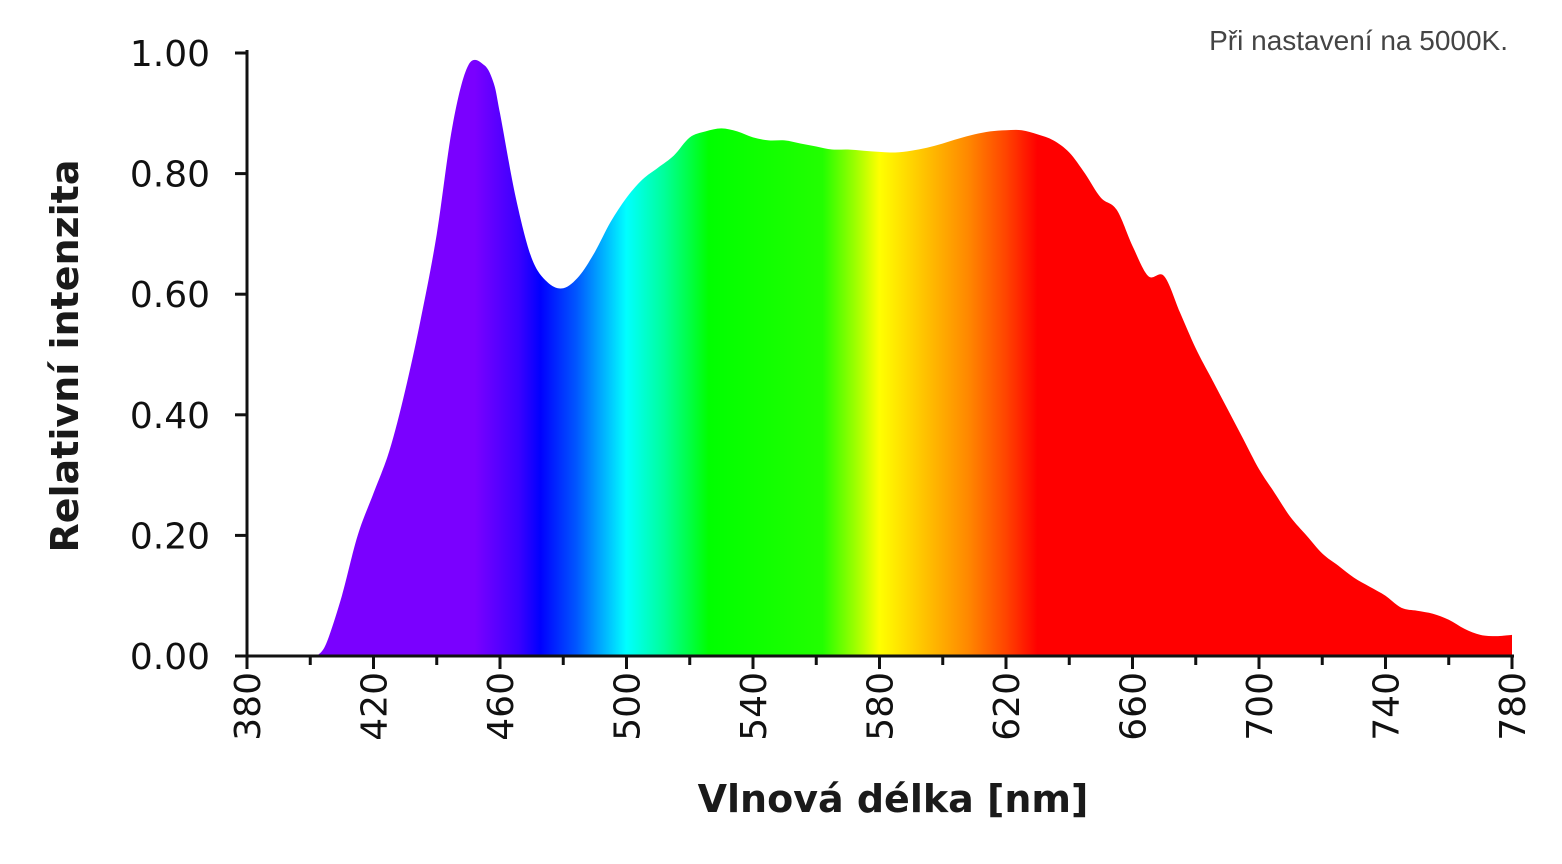 This screenshot has height=864, width=1562. What do you see at coordinates (248, 706) in the screenshot?
I see `x-tick-label: 380` at bounding box center [248, 706].